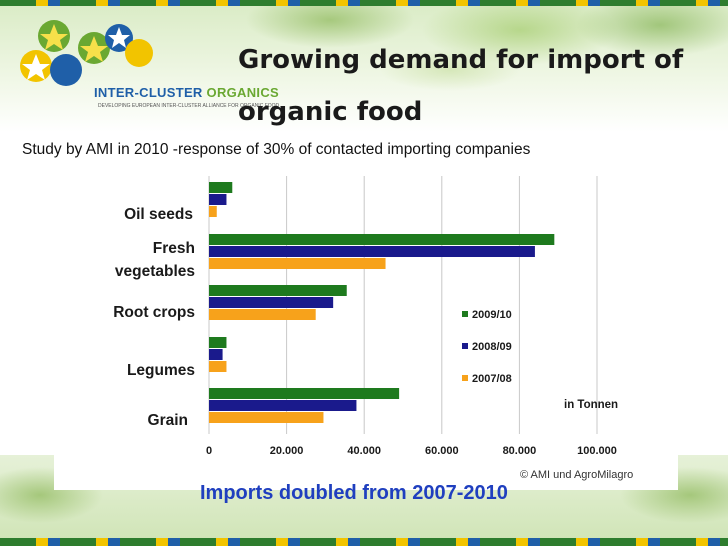  What do you see at coordinates (287, 451) in the screenshot?
I see `x-tick-label: 20.000` at bounding box center [287, 451].